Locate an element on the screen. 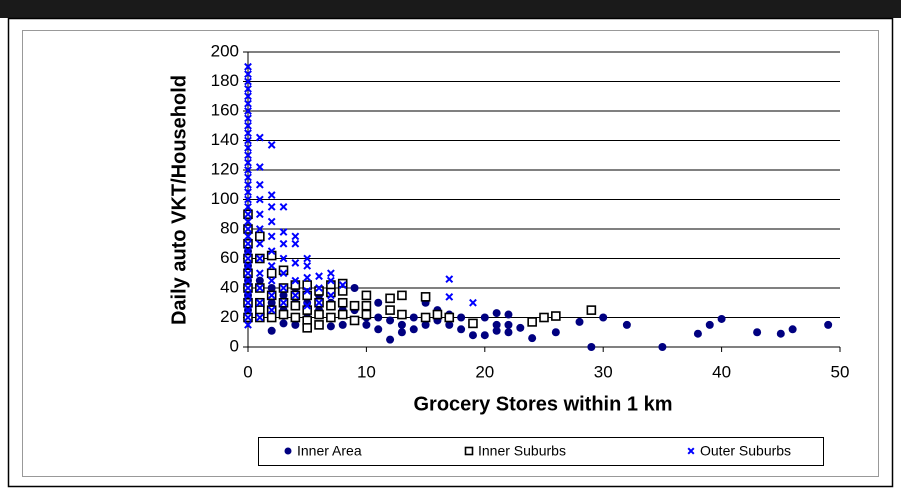 The width and height of the screenshot is (901, 493). x-tick-label: 10 is located at coordinates (366, 371).